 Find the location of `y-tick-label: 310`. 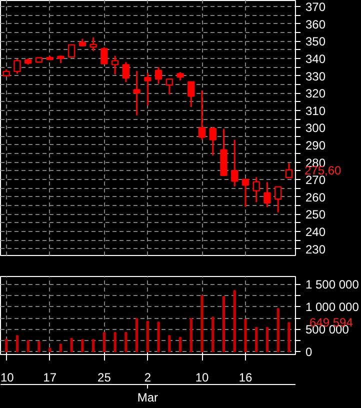

y-tick-label: 310 is located at coordinates (316, 111).